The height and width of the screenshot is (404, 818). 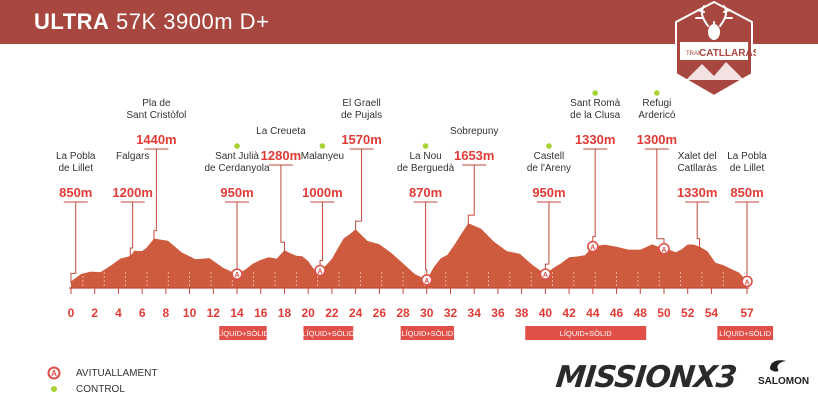 What do you see at coordinates (656, 103) in the screenshot?
I see `waypoint-name: Refugi` at bounding box center [656, 103].